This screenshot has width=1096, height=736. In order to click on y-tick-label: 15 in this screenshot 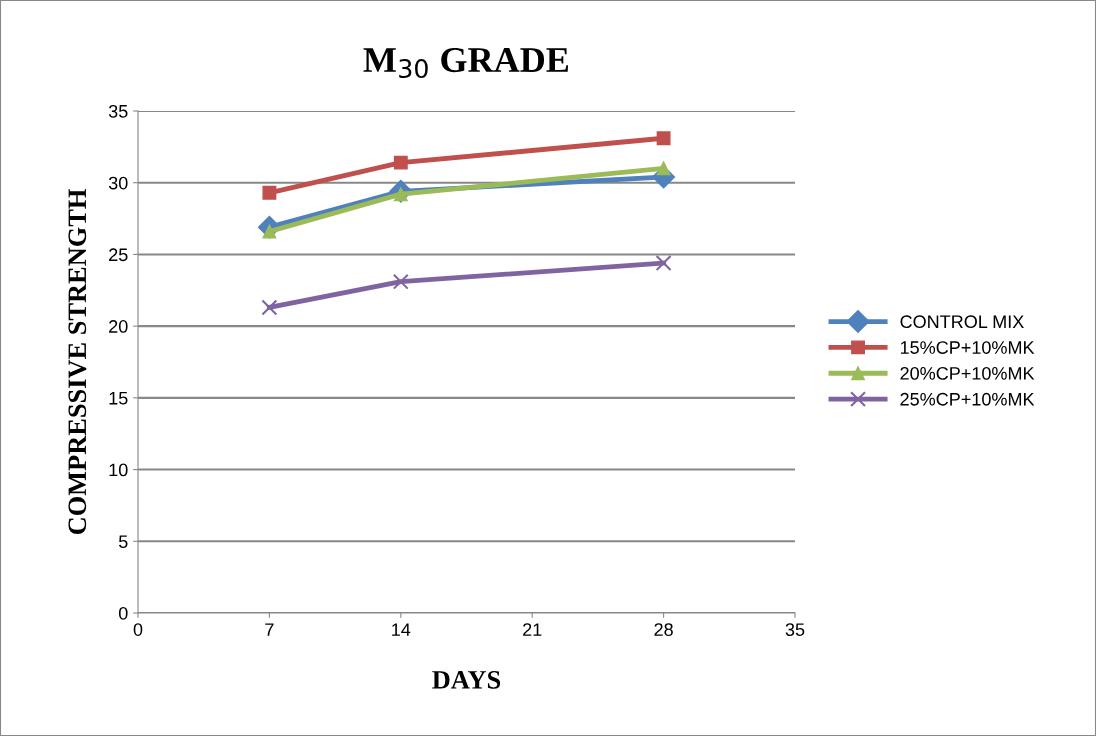, I will do `click(118, 398)`.